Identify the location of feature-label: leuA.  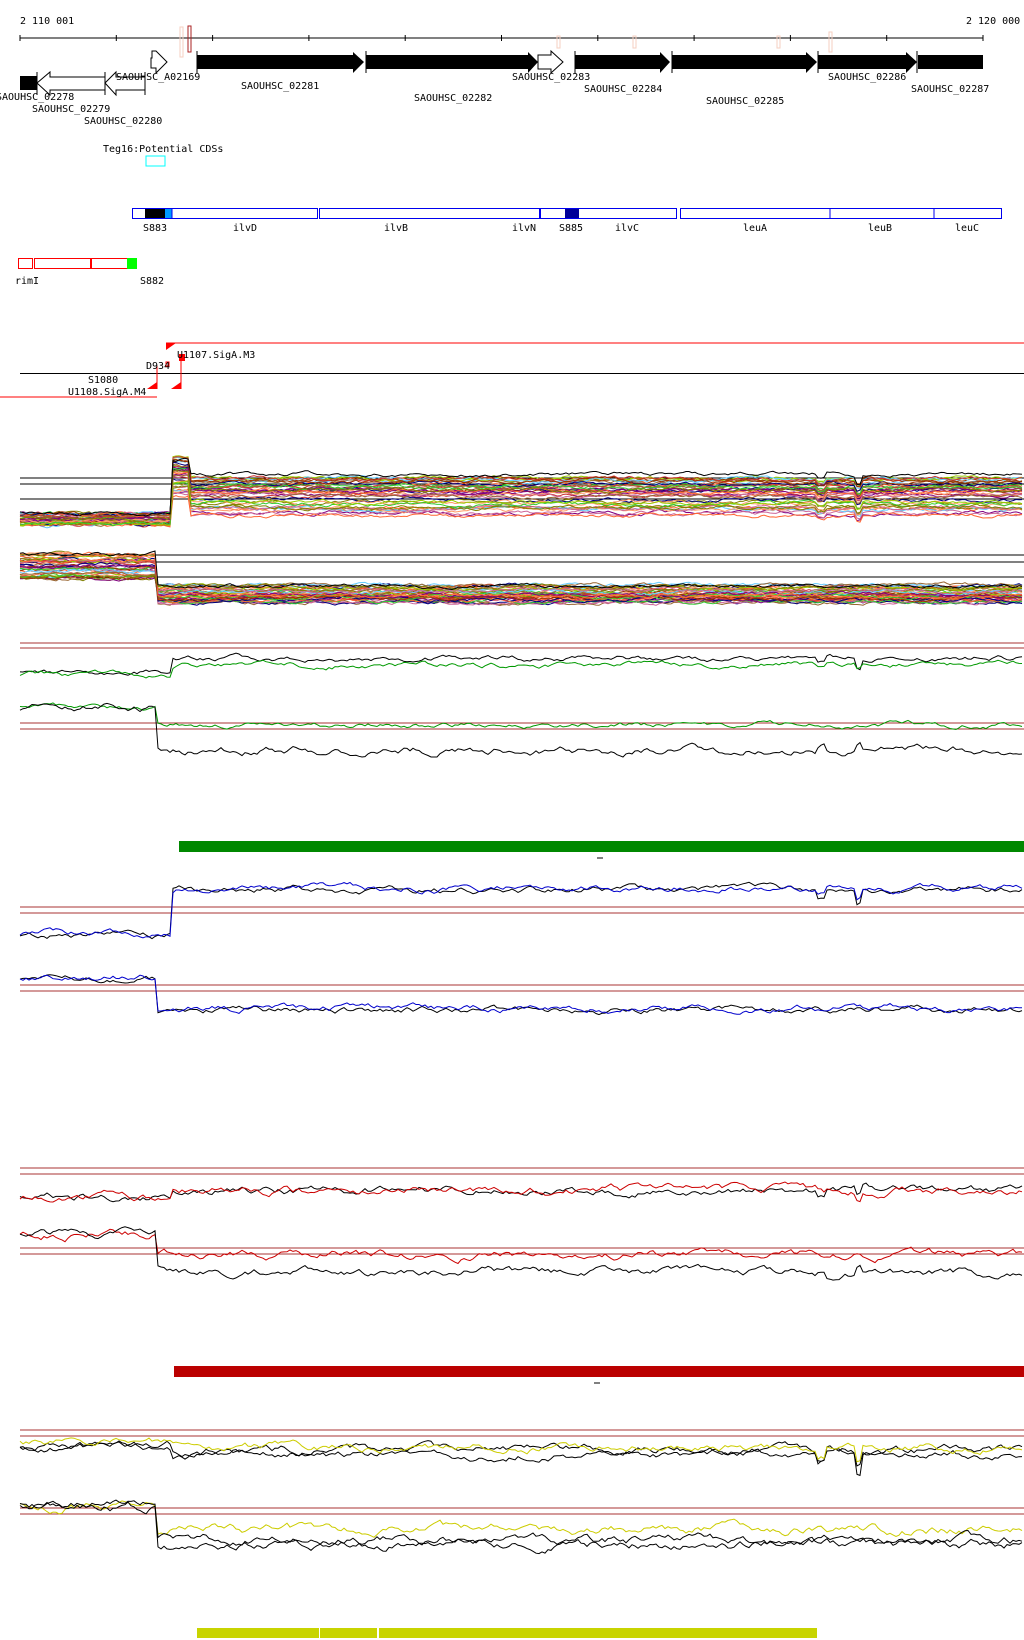
(755, 228).